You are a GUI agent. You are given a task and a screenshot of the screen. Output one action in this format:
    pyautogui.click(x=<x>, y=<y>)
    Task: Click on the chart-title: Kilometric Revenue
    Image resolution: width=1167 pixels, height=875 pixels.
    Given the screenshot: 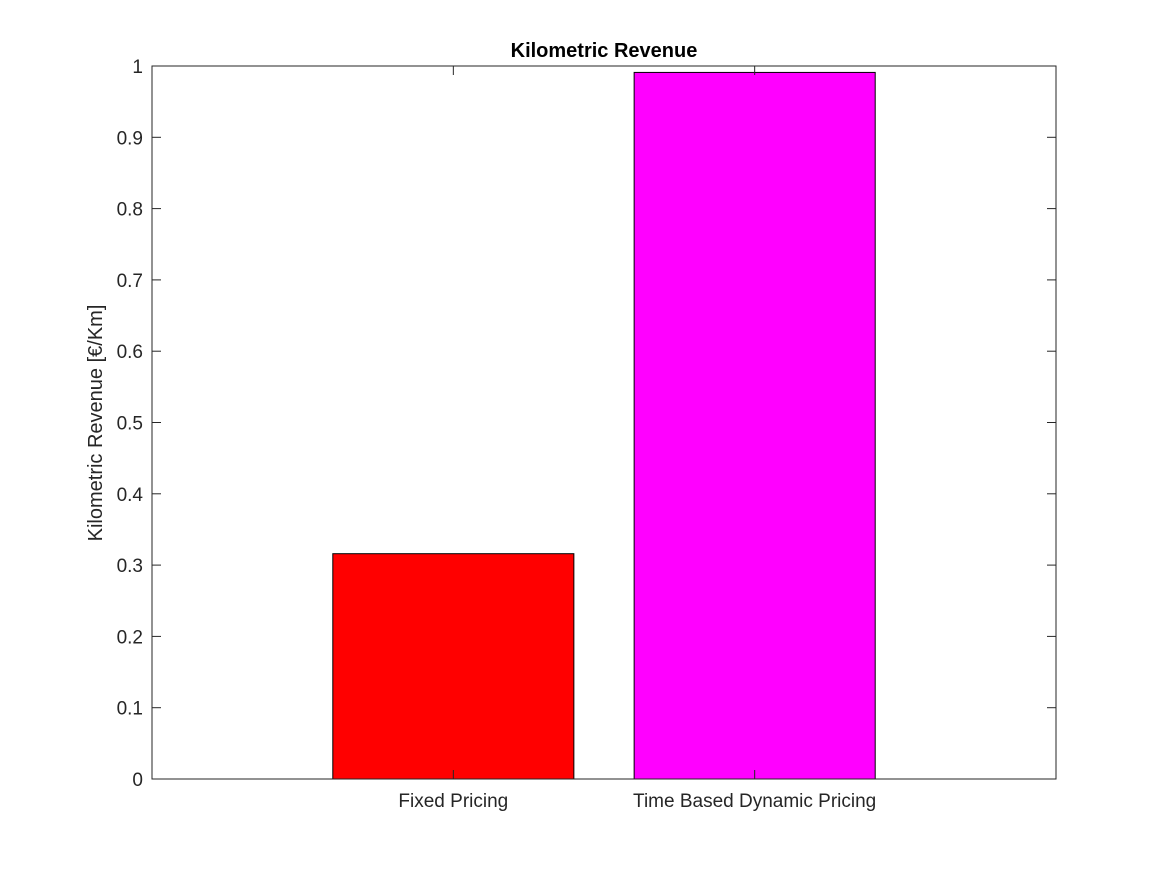 What is the action you would take?
    pyautogui.click(x=604, y=51)
    